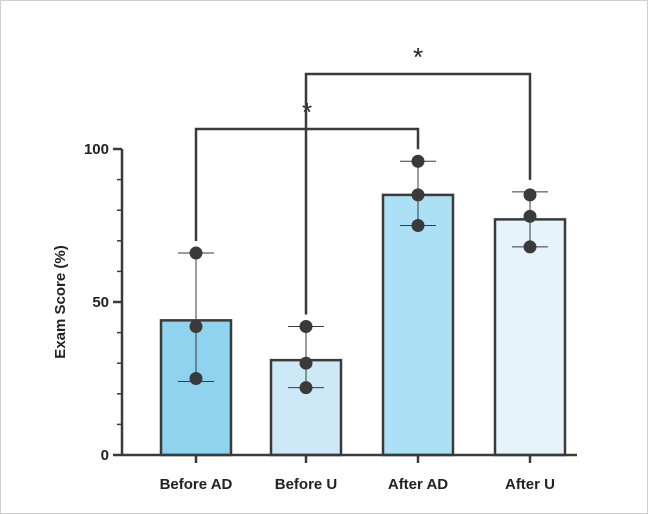 The width and height of the screenshot is (648, 514). What do you see at coordinates (530, 337) in the screenshot?
I see `bar-after-u` at bounding box center [530, 337].